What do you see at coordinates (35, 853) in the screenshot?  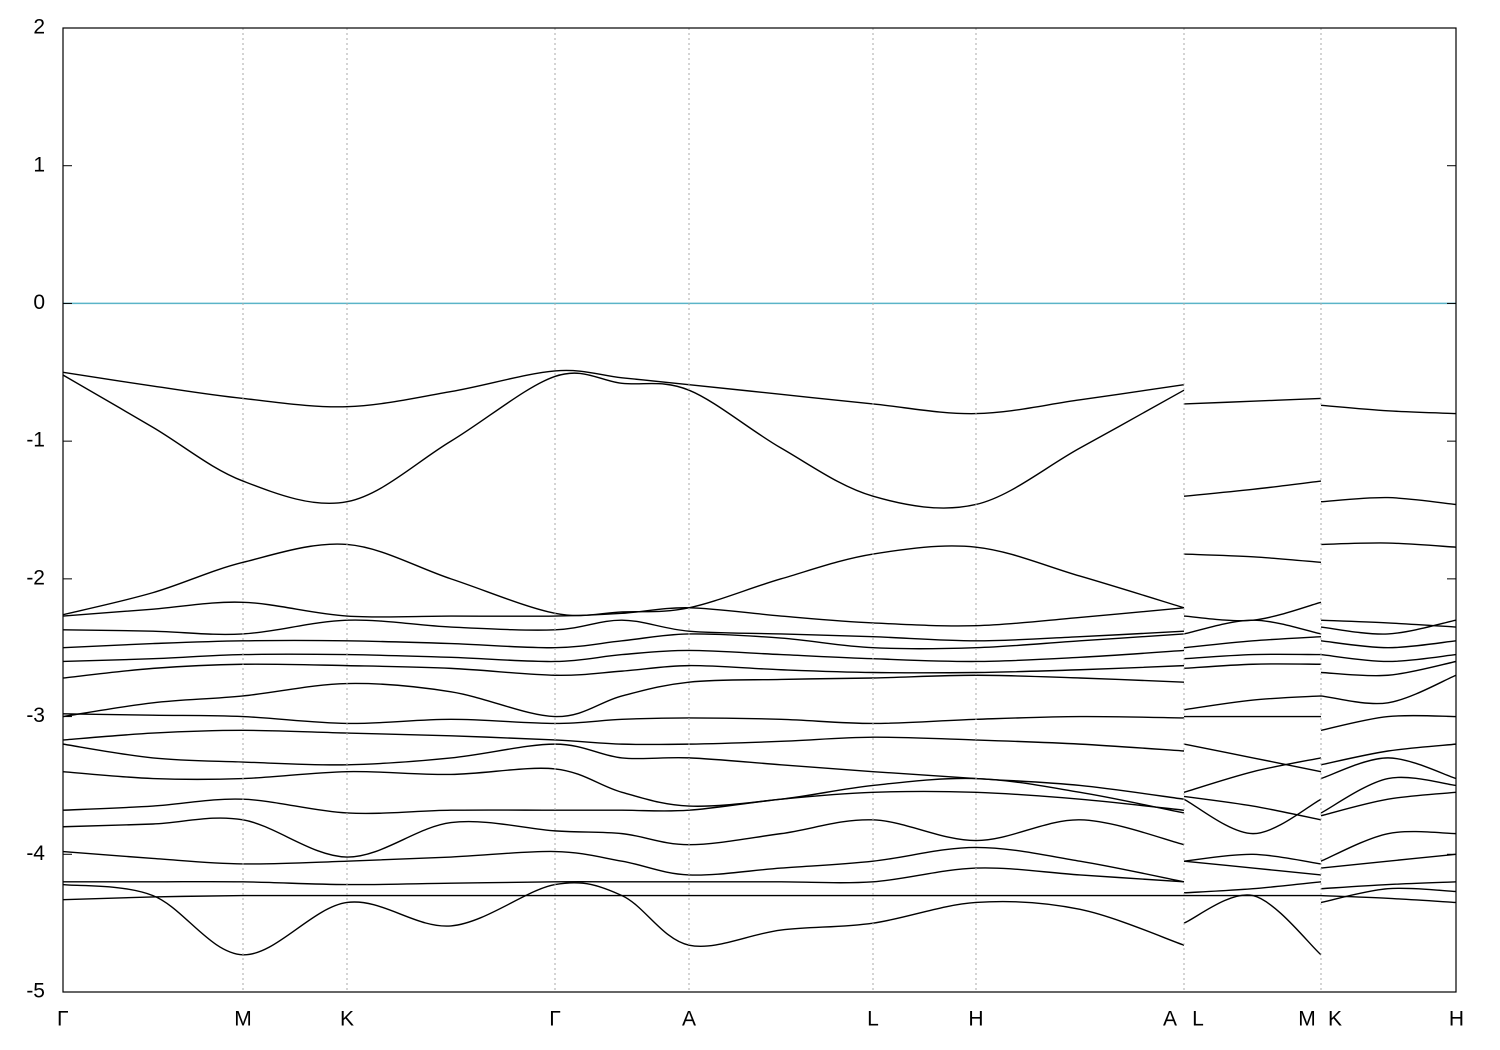 I see `y-tick-label: -4` at bounding box center [35, 853].